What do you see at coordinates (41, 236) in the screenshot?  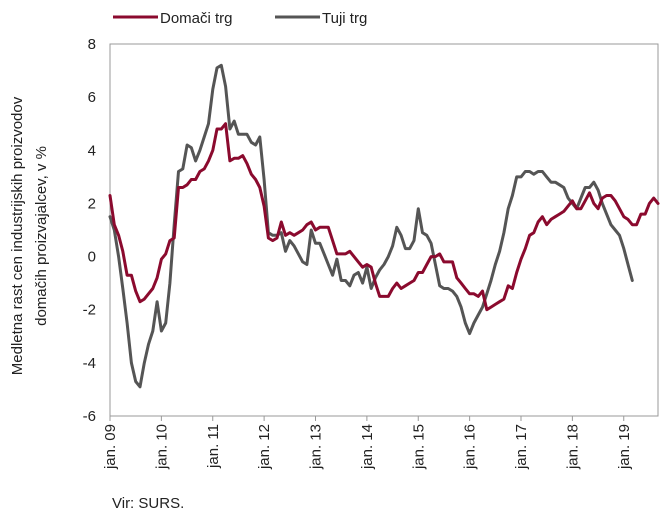 I see `y-axis-title-line-2: domačih proizvajalcev, v %` at bounding box center [41, 236].